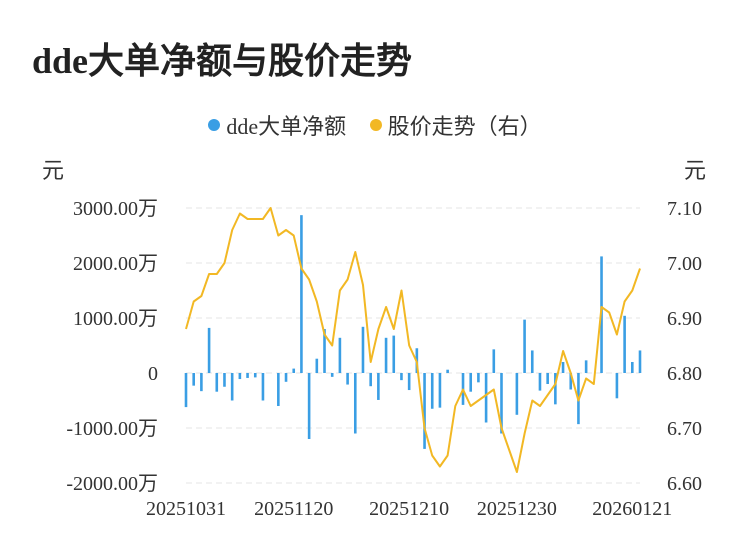 The image size is (750, 558). I want to click on y-left-tick-label: 2000.00万, so click(115, 264).